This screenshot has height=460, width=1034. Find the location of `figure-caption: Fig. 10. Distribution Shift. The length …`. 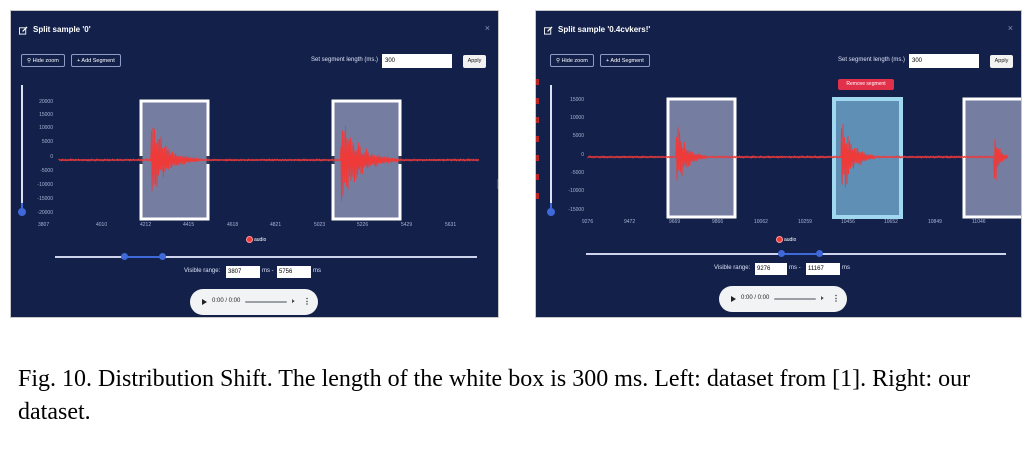

figure-caption: Fig. 10. Distribution Shift. The length … is located at coordinates (494, 395).